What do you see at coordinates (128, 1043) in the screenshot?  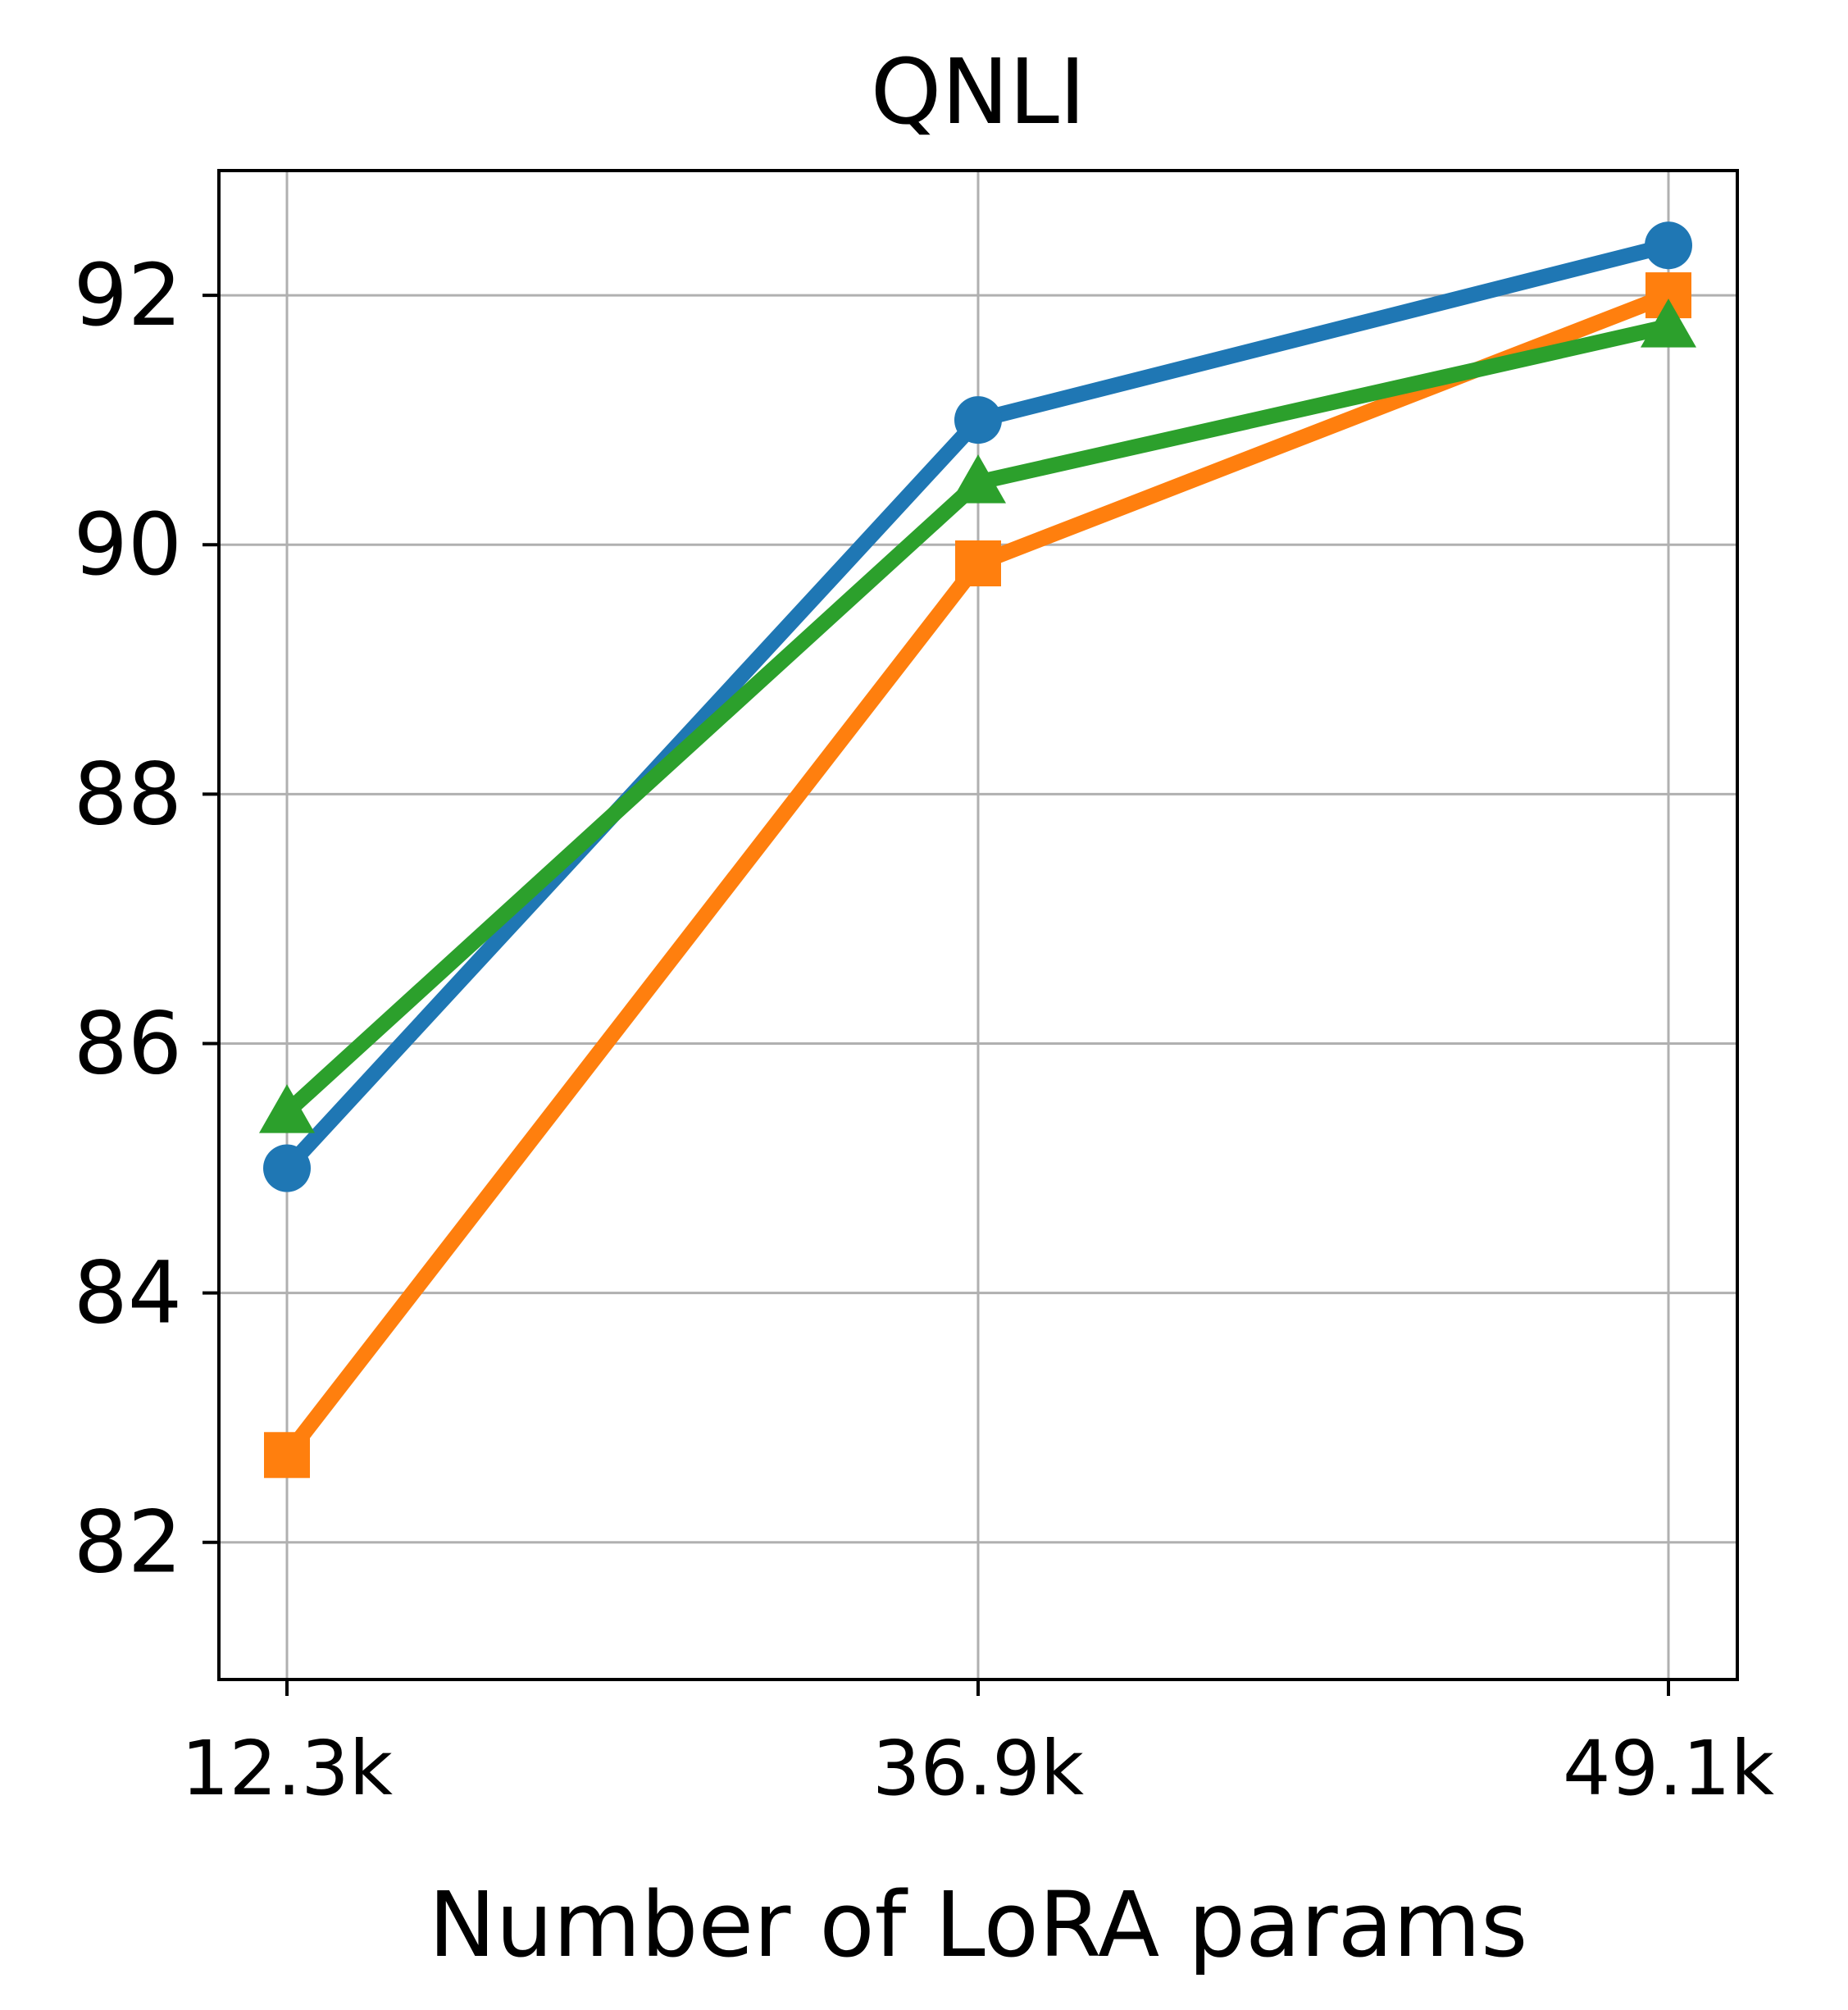 I see `y-tick-label: 86` at bounding box center [128, 1043].